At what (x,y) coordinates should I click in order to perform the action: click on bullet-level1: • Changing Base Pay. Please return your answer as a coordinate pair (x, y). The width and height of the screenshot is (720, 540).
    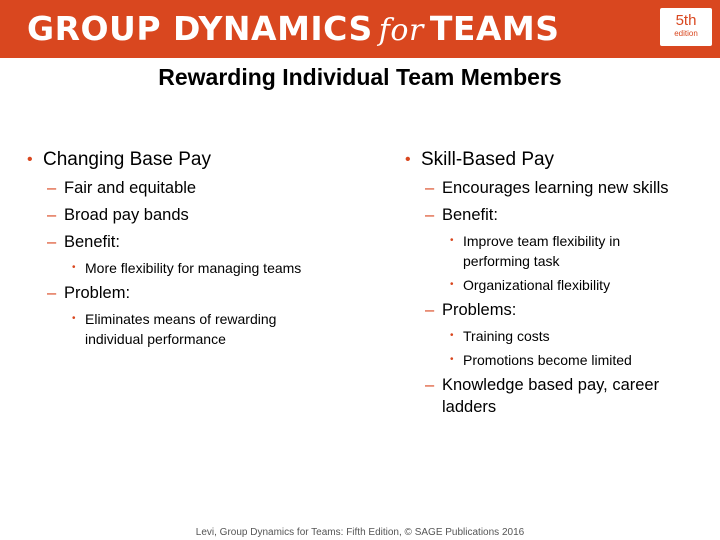
    Looking at the image, I should click on (187, 160).